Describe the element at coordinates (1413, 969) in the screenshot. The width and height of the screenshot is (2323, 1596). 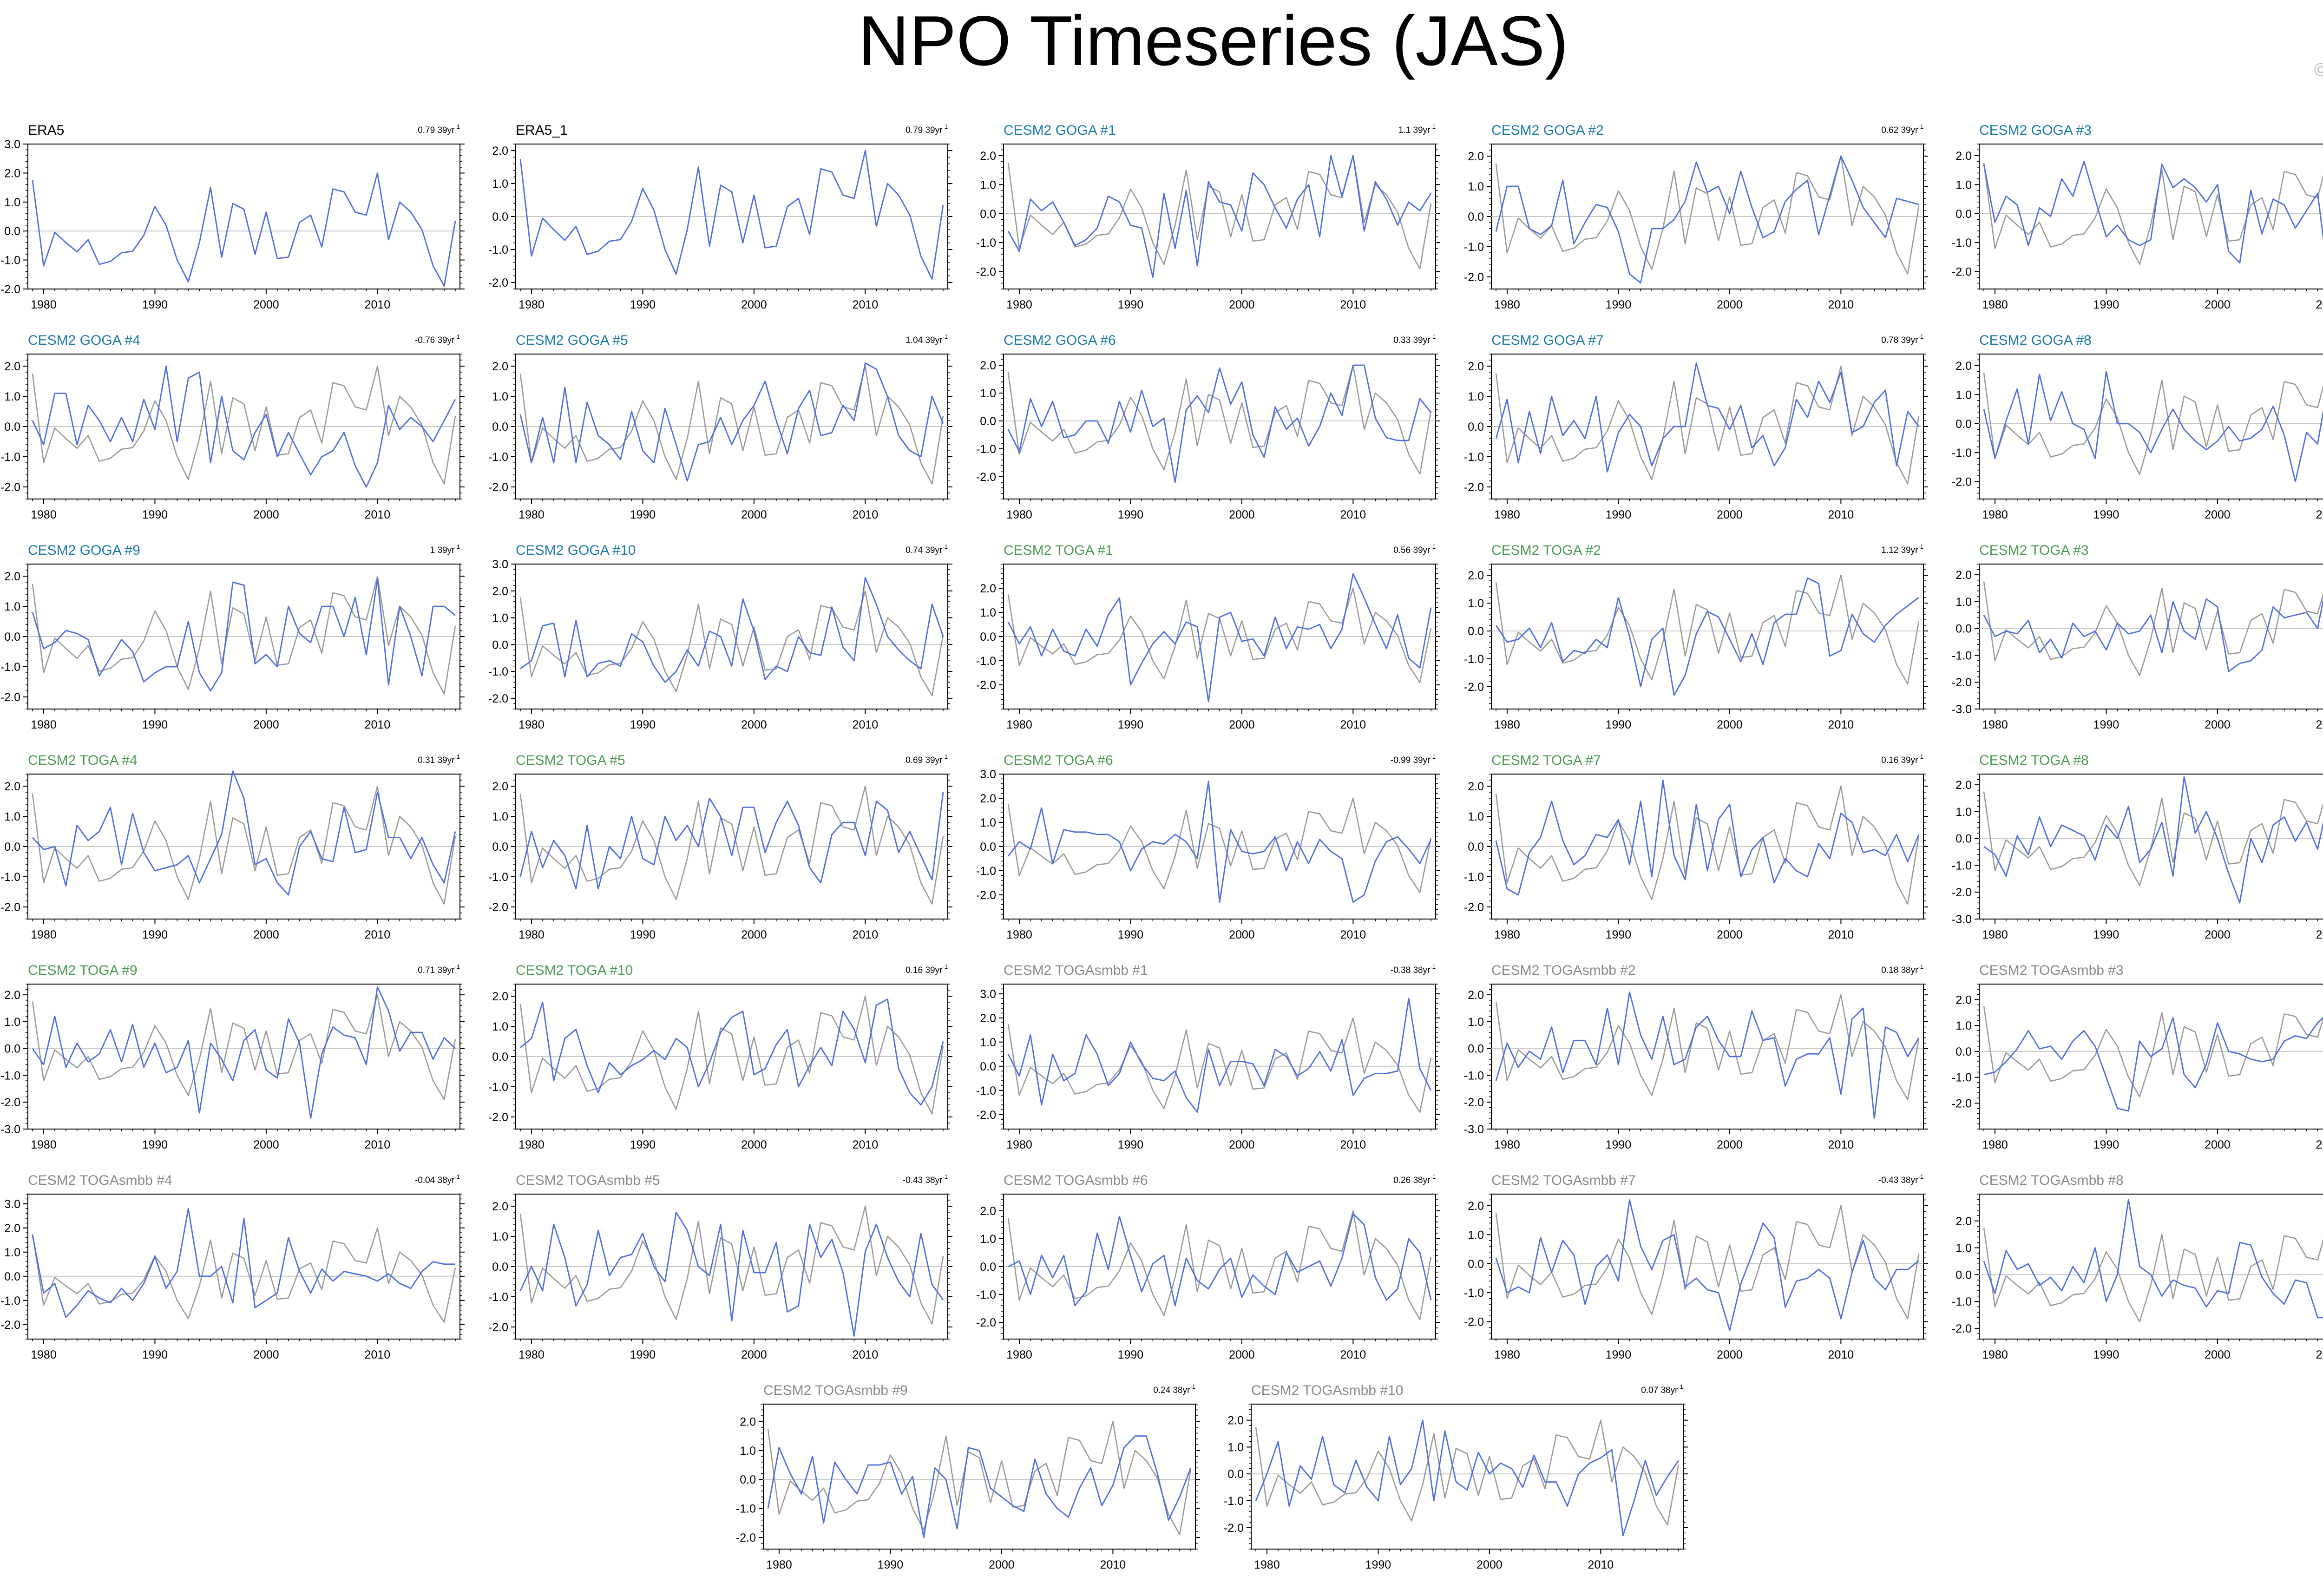
I see `trend-label: -0.38 38yr-1` at that location.